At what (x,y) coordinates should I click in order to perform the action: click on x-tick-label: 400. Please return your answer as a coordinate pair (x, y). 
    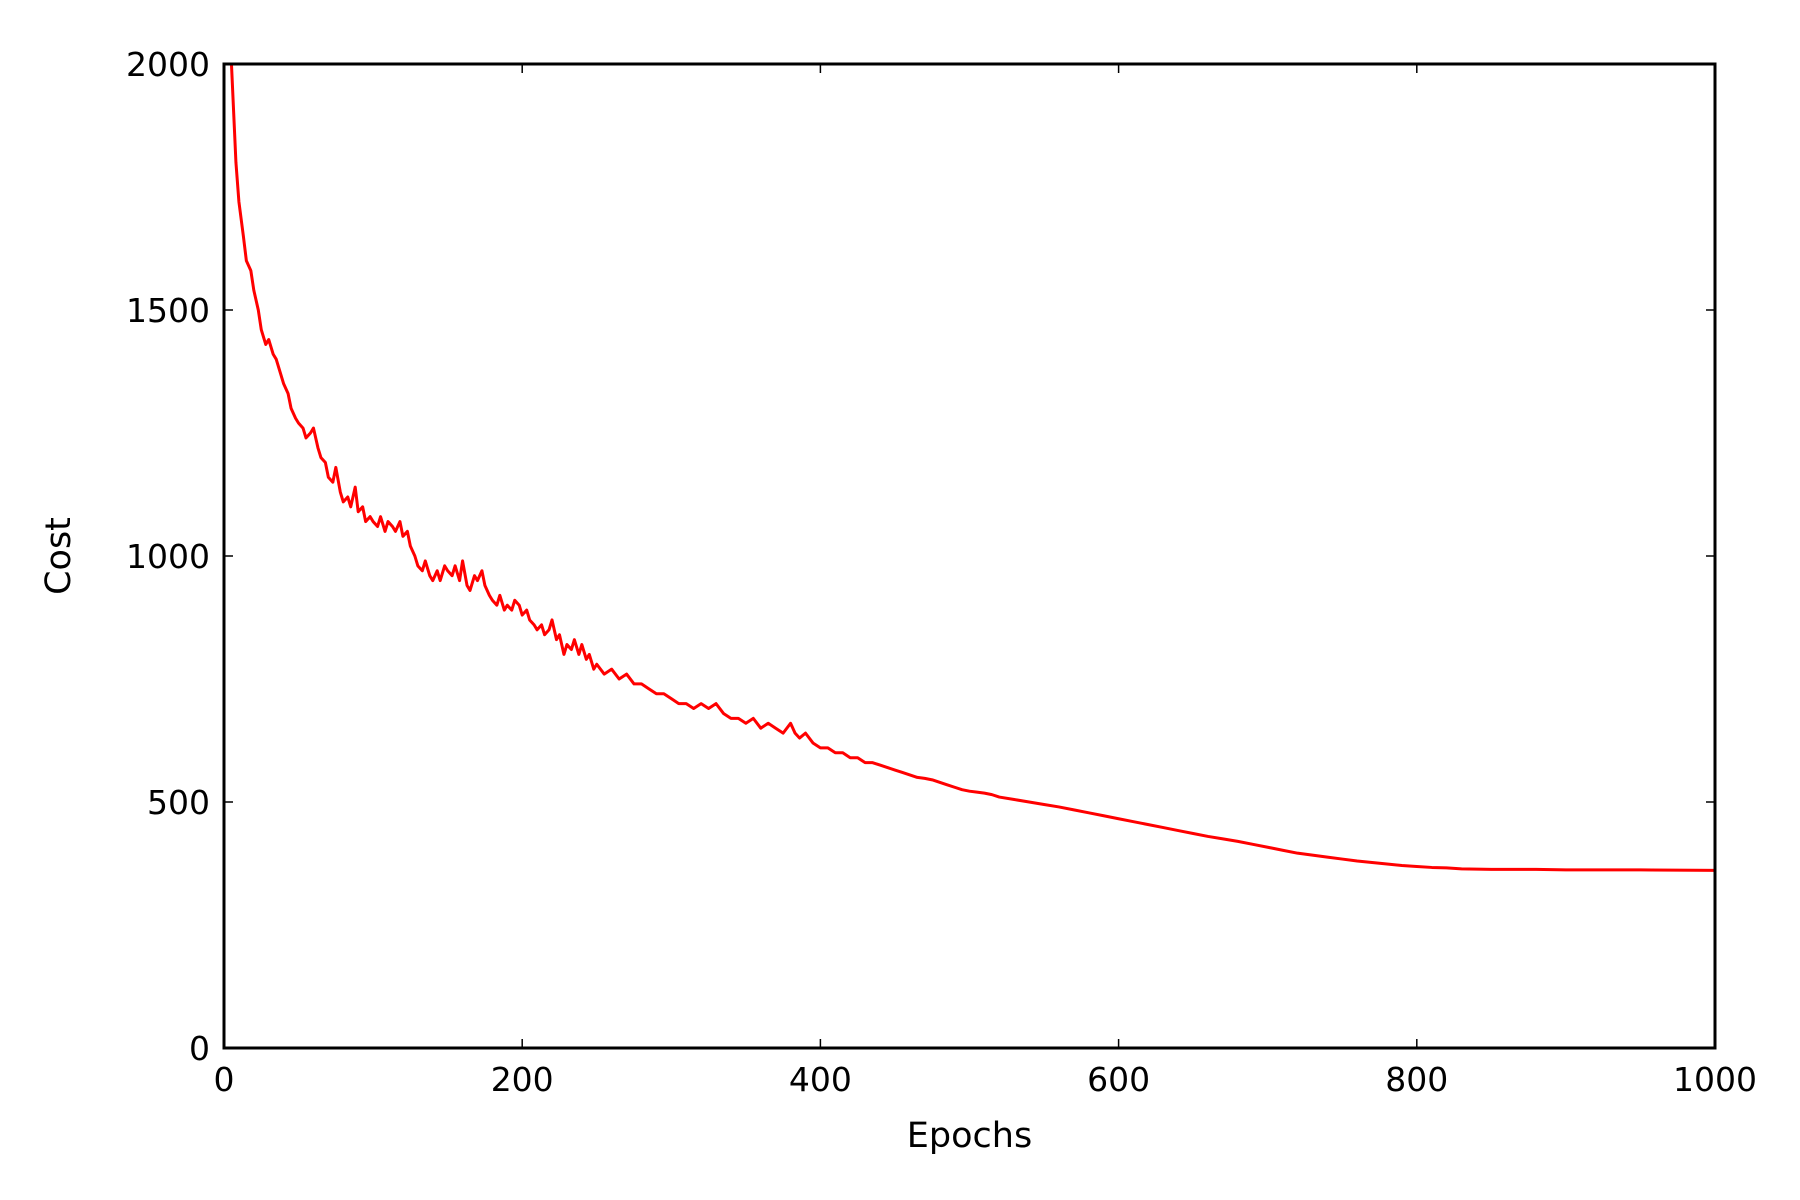
    Looking at the image, I should click on (820, 1079).